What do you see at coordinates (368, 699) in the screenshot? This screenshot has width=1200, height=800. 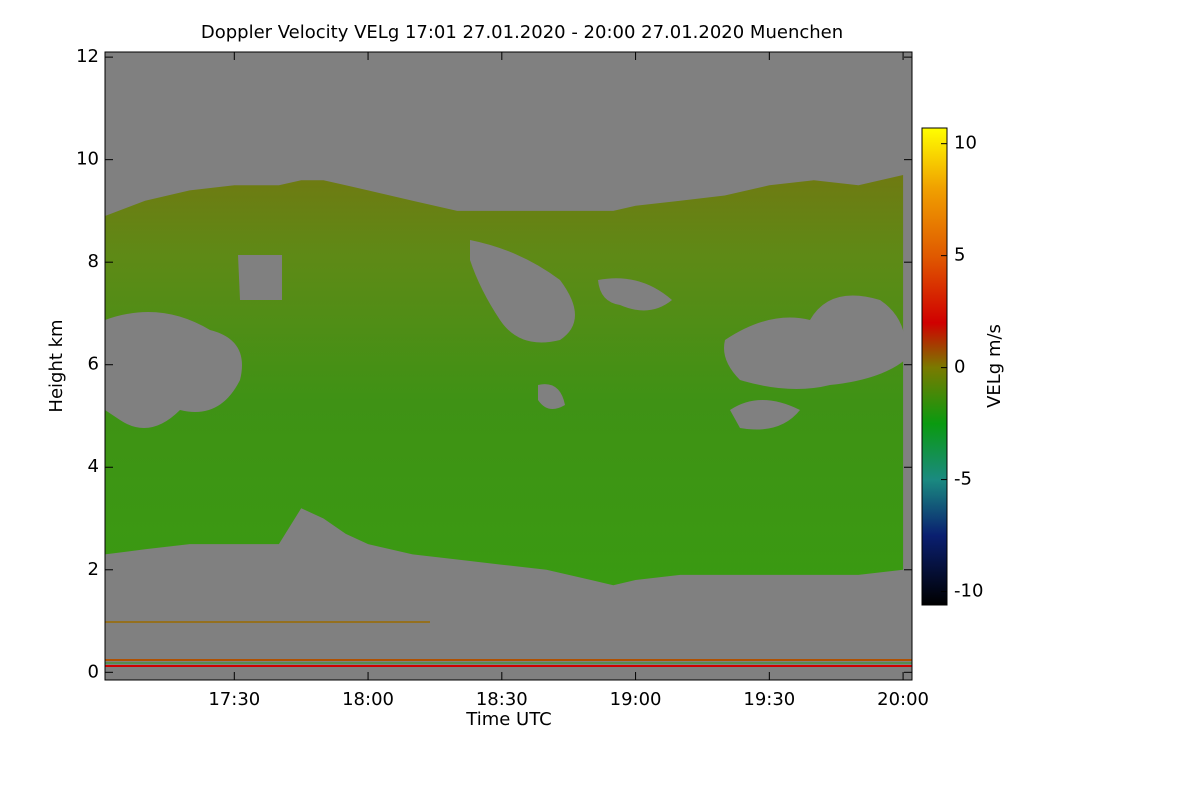 I see `x-tick-label: 18:00` at bounding box center [368, 699].